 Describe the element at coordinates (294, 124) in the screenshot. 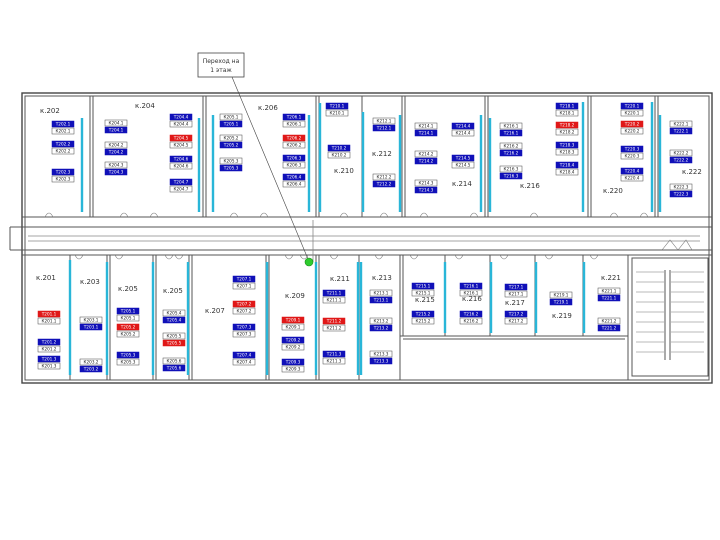

I see `port-label: К206.1` at that location.